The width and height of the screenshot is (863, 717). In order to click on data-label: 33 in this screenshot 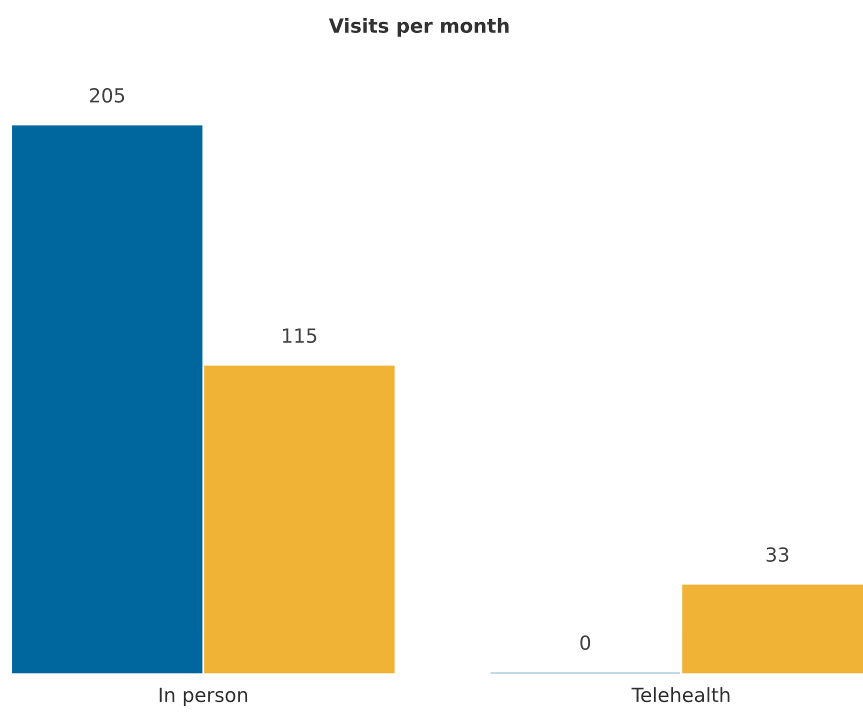, I will do `click(777, 554)`.